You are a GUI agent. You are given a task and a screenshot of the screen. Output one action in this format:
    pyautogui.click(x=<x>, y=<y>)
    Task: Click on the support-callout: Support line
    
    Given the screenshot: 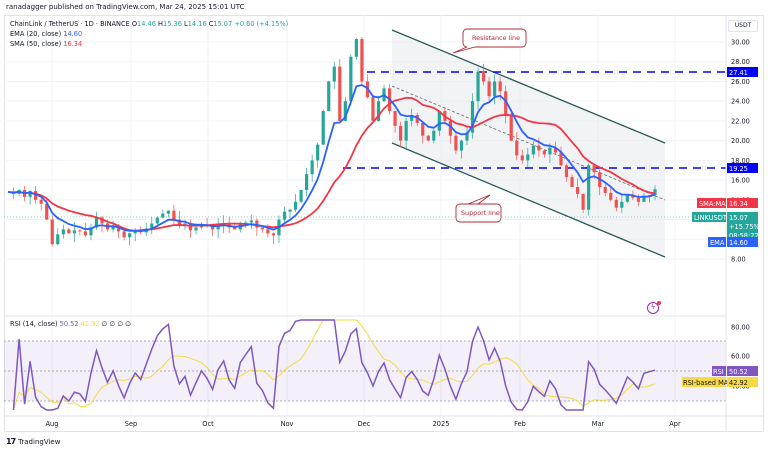 What is the action you would take?
    pyautogui.click(x=478, y=208)
    